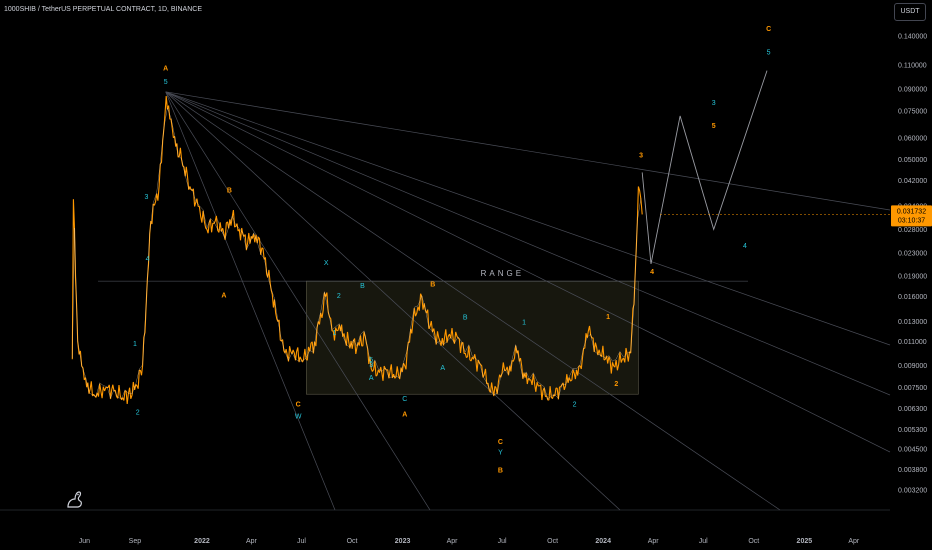 This screenshot has width=932, height=550. What do you see at coordinates (912, 66) in the screenshot?
I see `y-tick-label: 0.110000` at bounding box center [912, 66].